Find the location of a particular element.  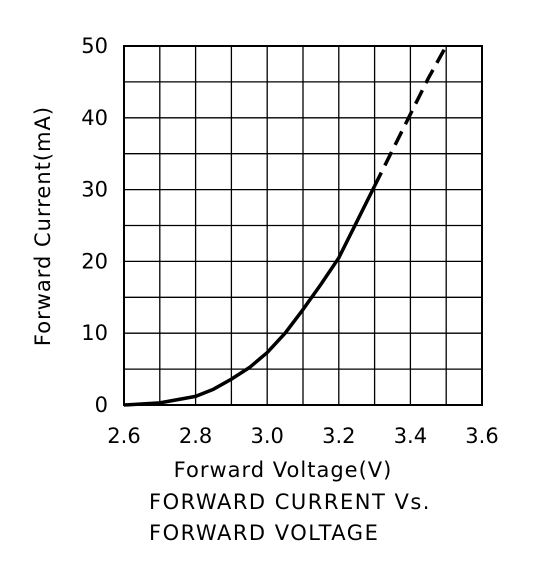

x-tick-label-2: 3.0 is located at coordinates (266, 436).